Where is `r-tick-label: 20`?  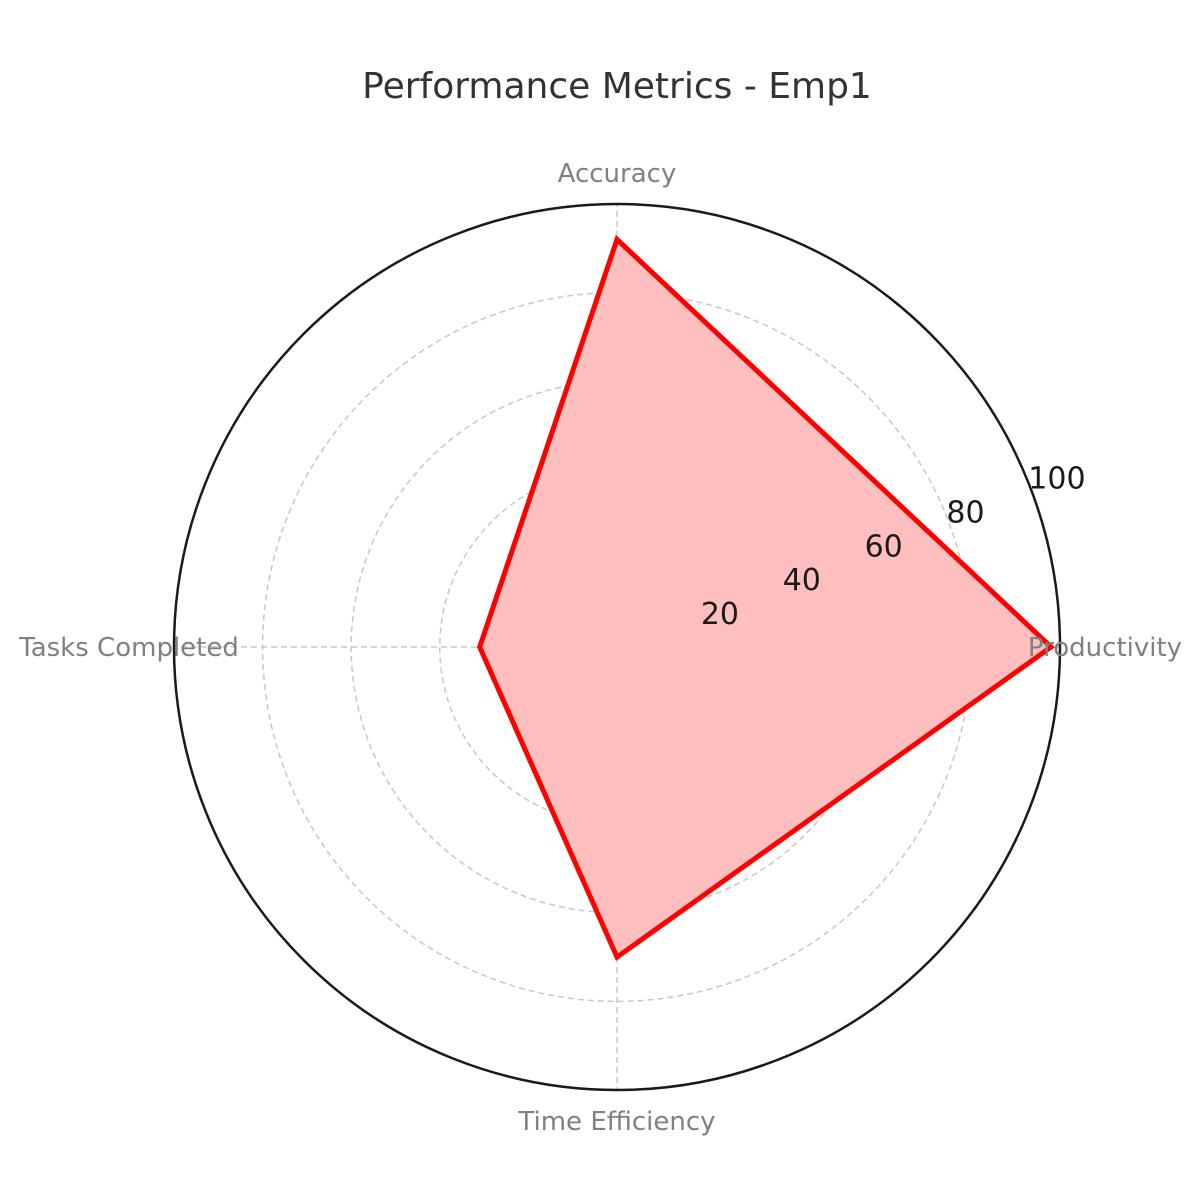
r-tick-label: 20 is located at coordinates (720, 614).